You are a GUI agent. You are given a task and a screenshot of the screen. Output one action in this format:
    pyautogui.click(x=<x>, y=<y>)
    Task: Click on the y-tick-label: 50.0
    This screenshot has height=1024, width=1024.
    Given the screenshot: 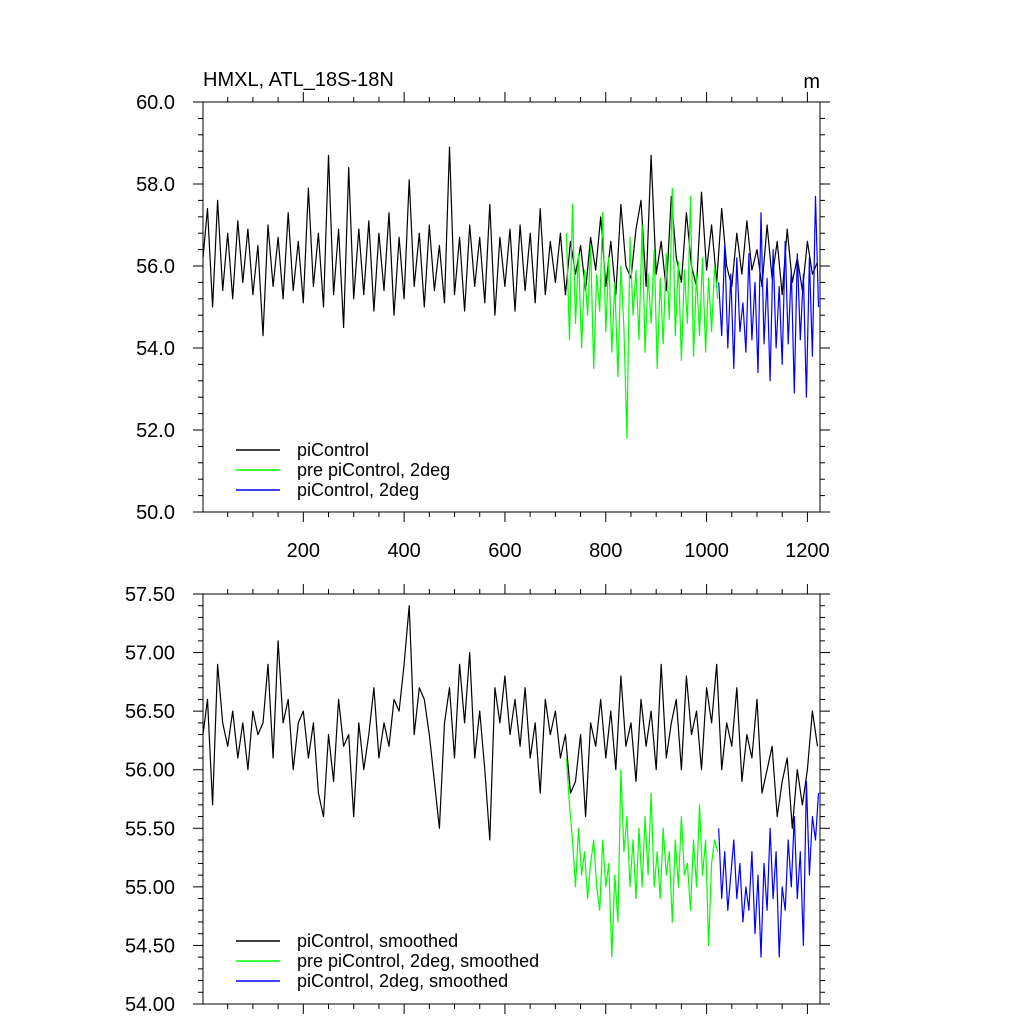 What is the action you would take?
    pyautogui.click(x=155, y=513)
    